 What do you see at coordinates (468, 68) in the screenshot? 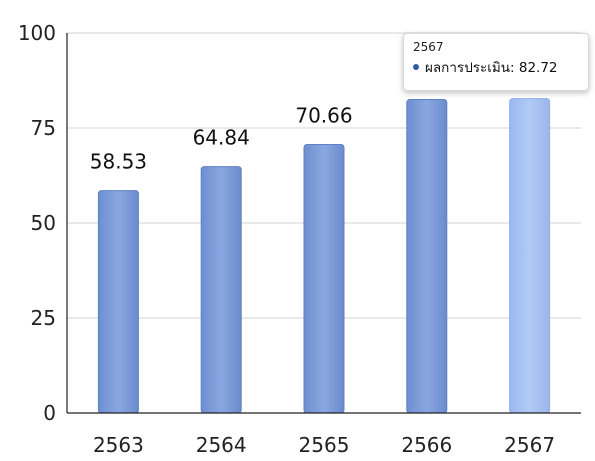
I see `tooltip-series-name: ผลการประเมิน` at bounding box center [468, 68].